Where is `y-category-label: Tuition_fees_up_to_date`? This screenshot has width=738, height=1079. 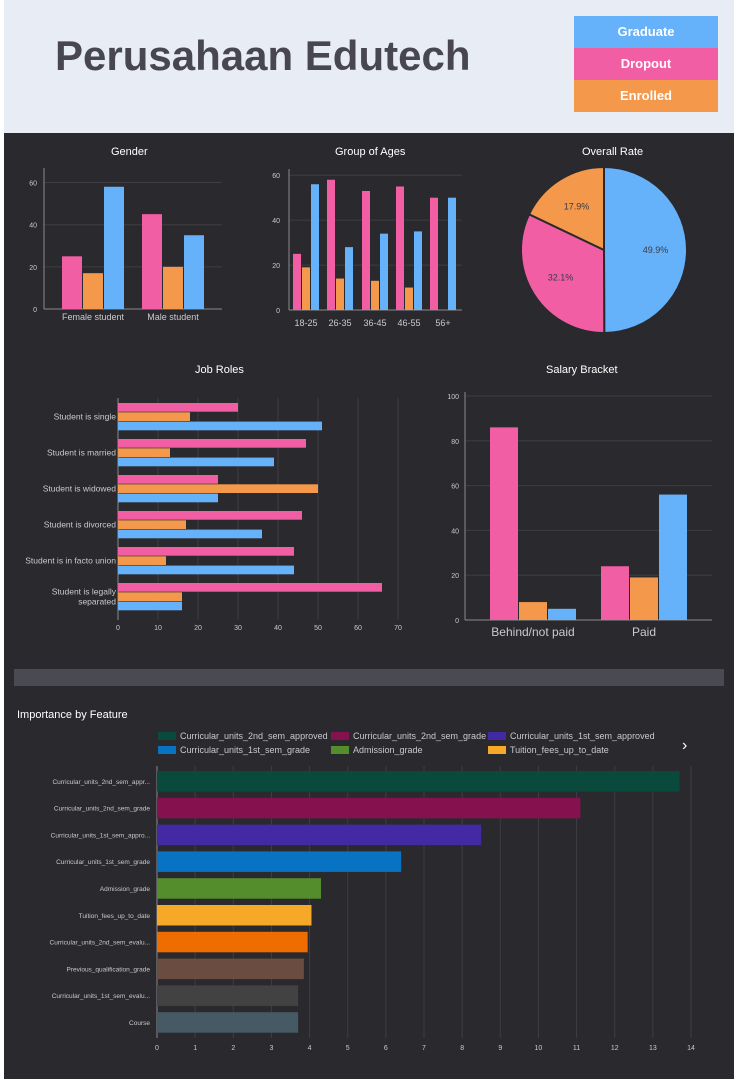 y-category-label: Tuition_fees_up_to_date is located at coordinates (115, 916).